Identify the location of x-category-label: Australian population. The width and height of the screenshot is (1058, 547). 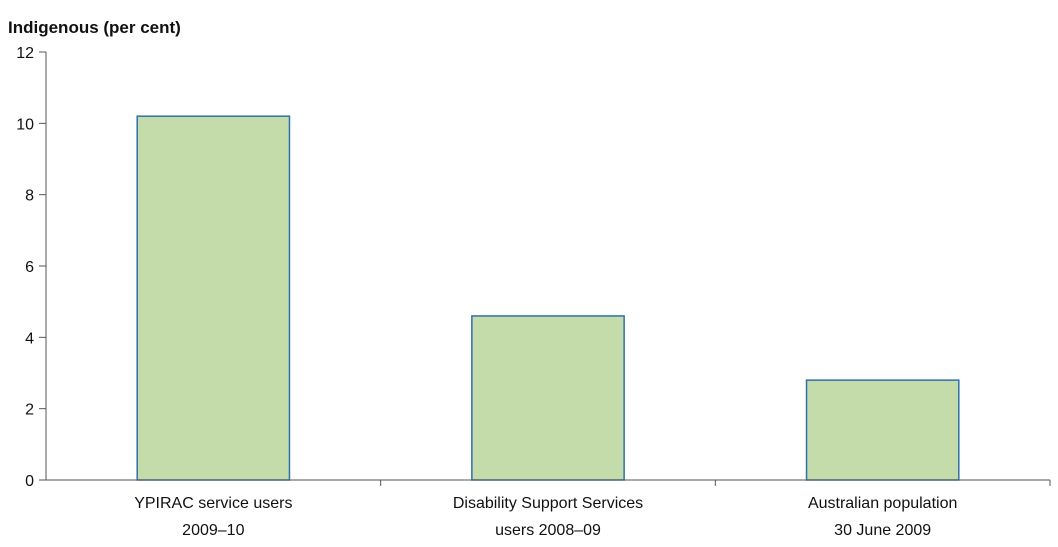
(882, 503).